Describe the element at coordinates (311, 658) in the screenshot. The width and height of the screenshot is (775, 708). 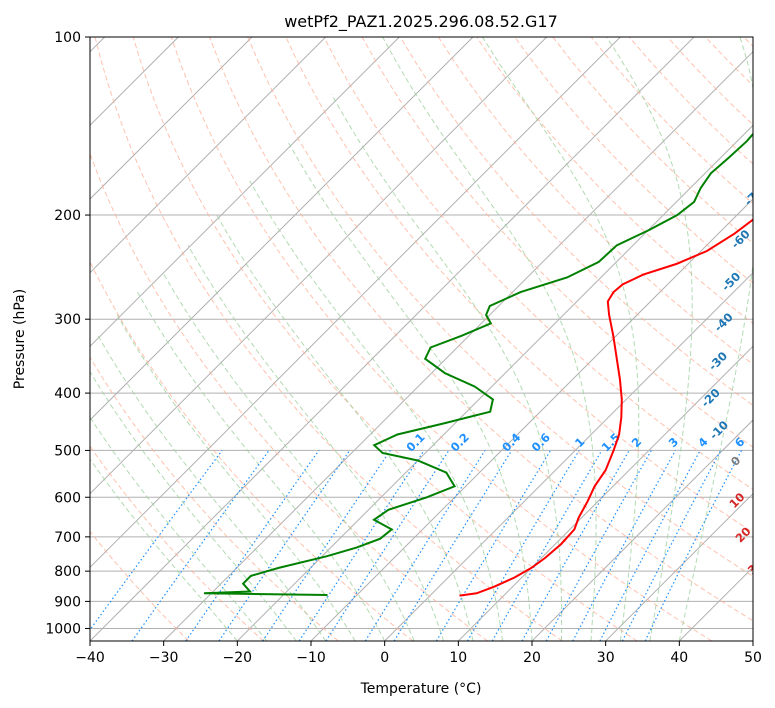
I see `x-tick-label: −10` at that location.